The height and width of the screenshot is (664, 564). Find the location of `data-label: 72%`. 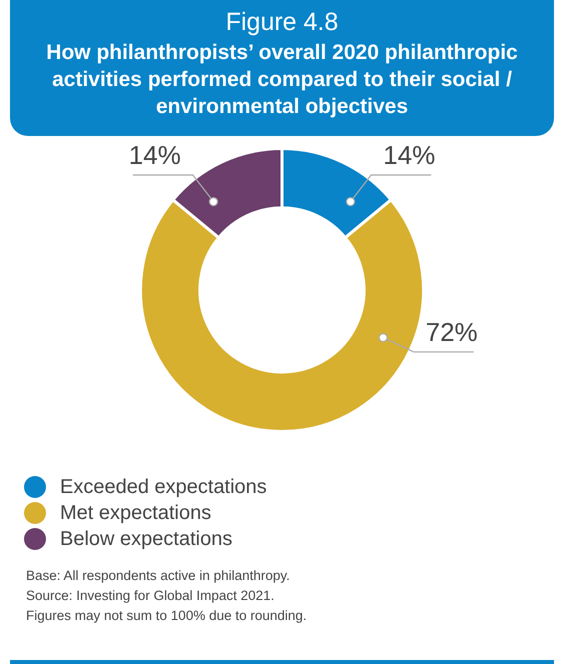

data-label: 72% is located at coordinates (452, 332).